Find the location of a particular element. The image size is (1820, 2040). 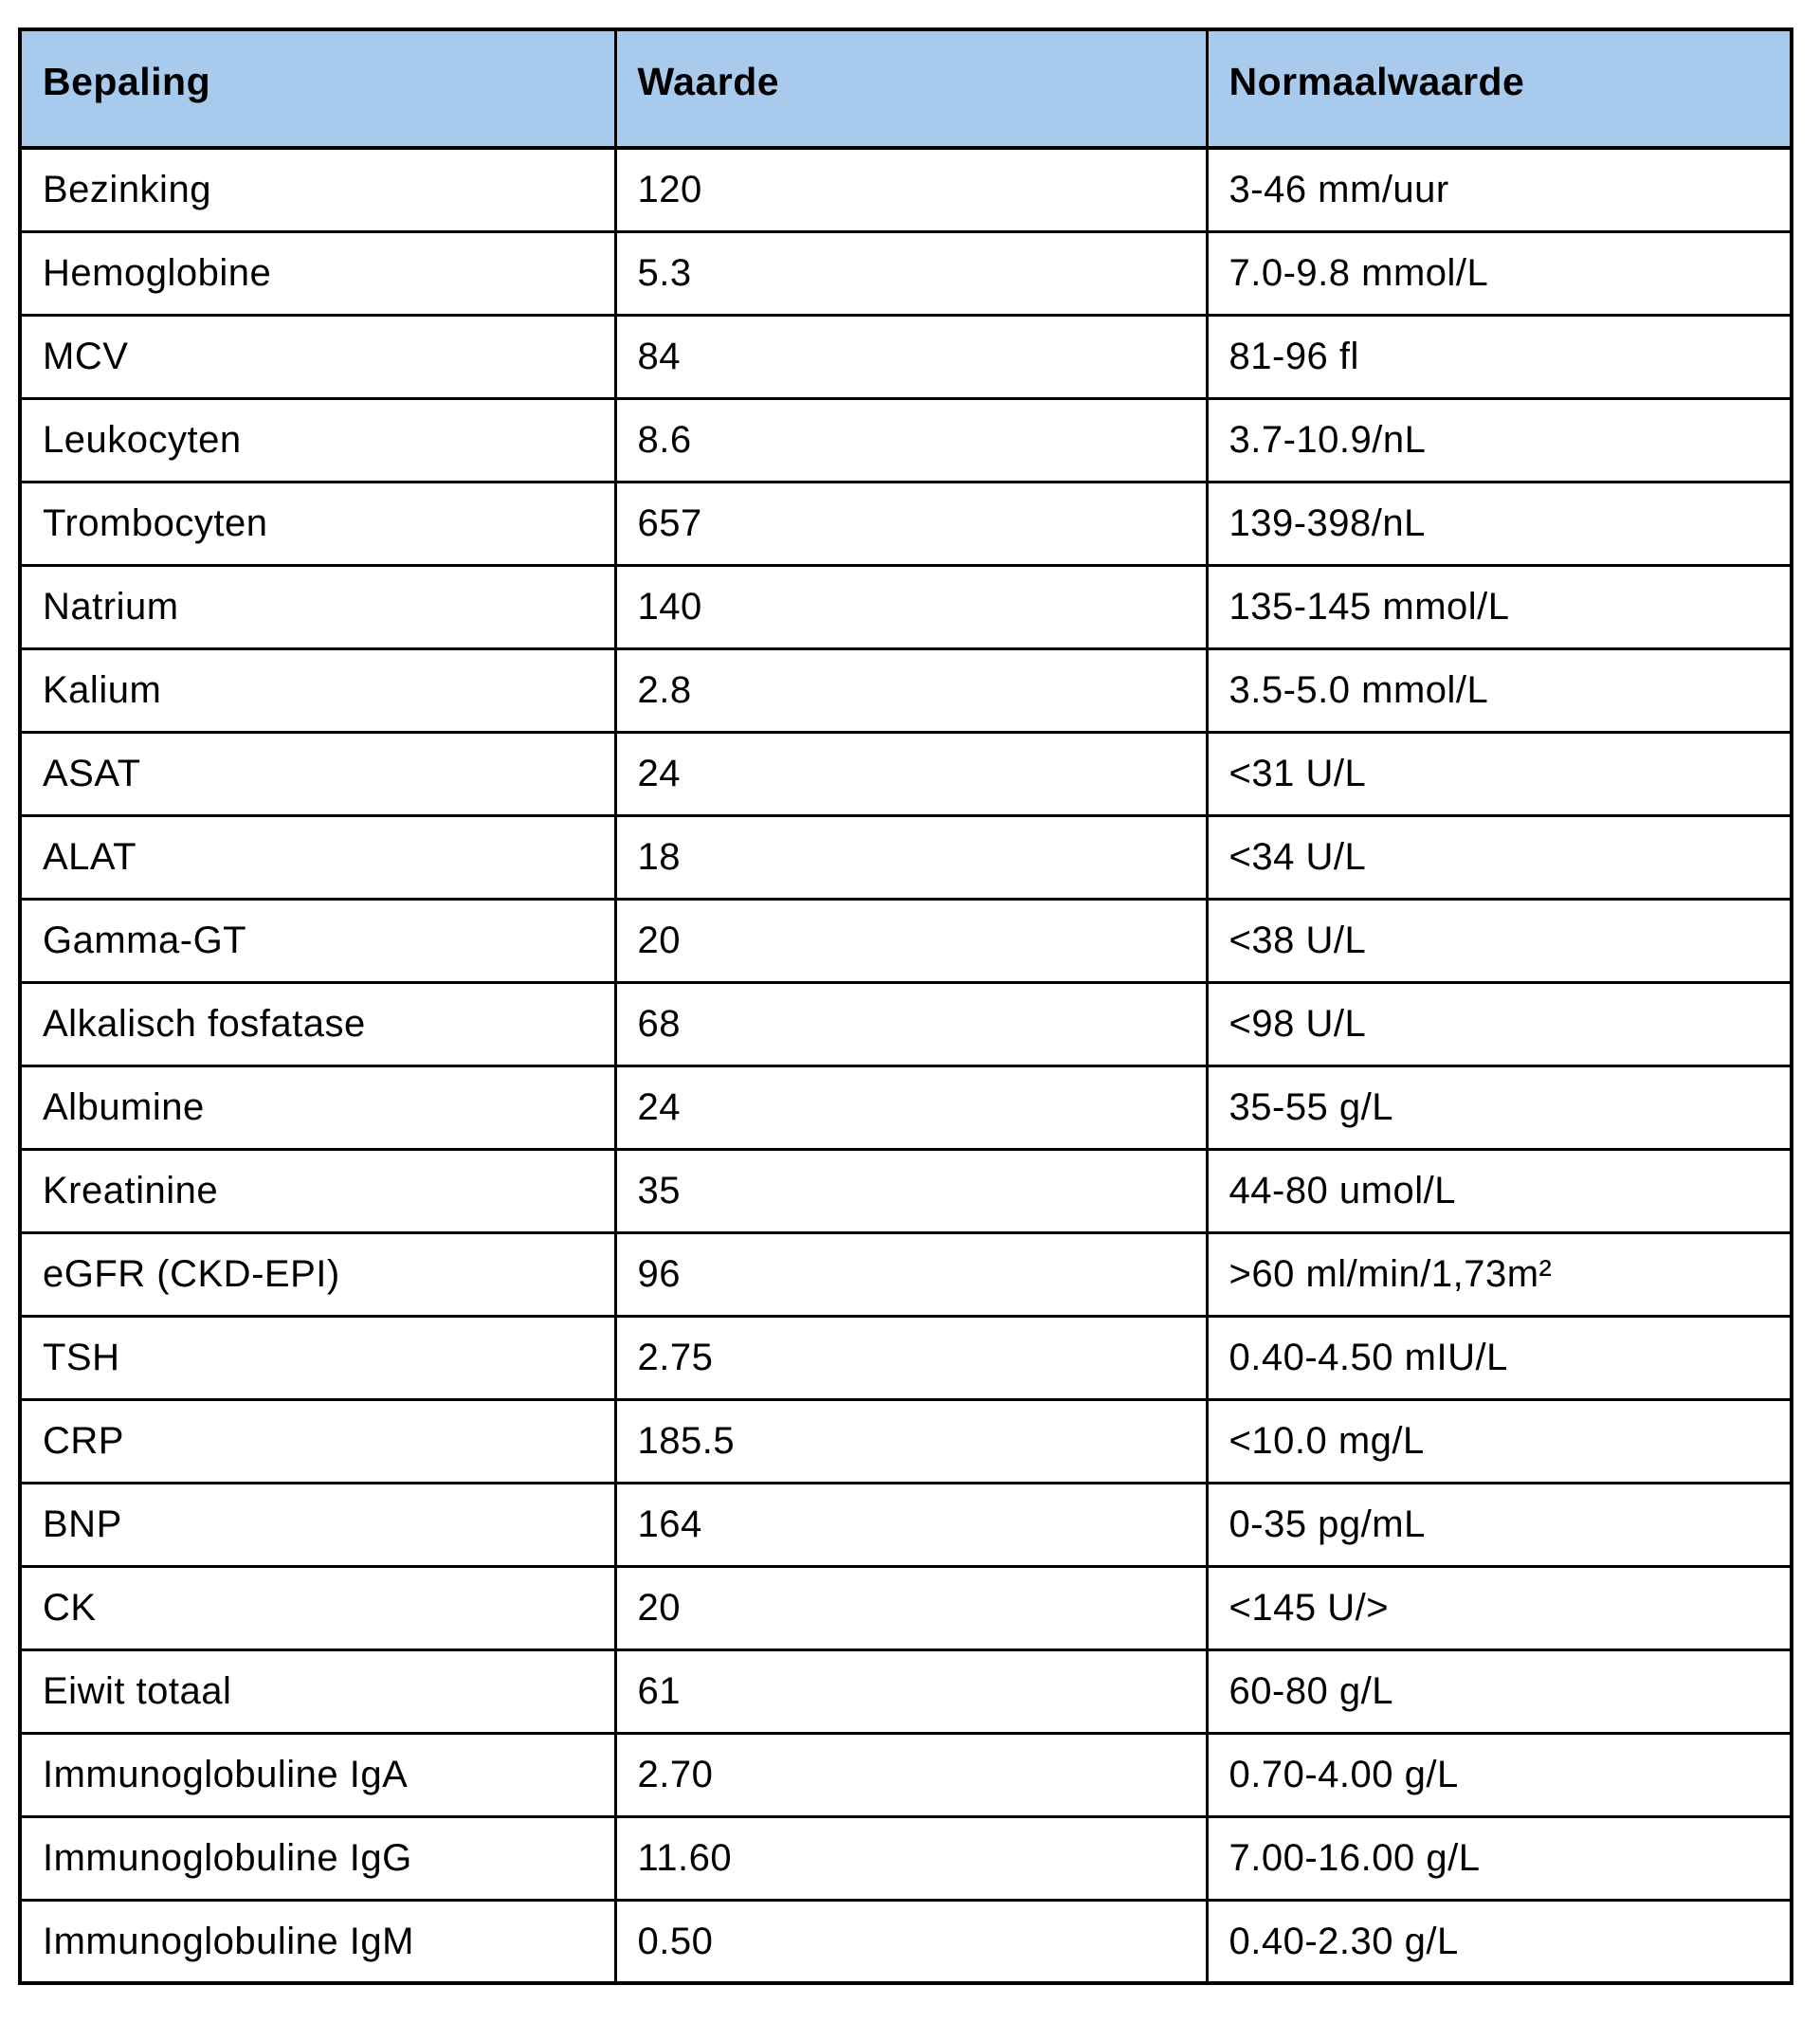

table-row: BNP 164 0-35 pg/mL is located at coordinates (905, 1525).